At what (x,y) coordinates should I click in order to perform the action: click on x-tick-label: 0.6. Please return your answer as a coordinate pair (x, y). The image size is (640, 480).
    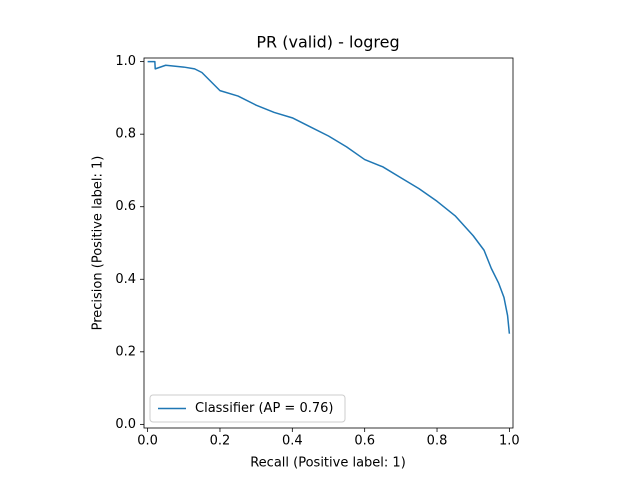
    Looking at the image, I should click on (364, 441).